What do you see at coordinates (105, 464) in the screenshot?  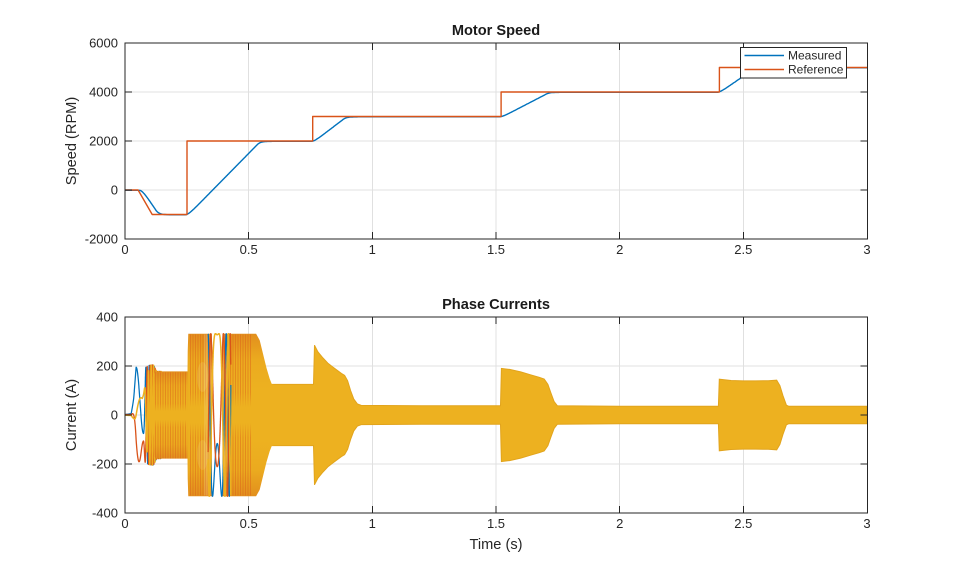 I see `svg-text: -200` at bounding box center [105, 464].